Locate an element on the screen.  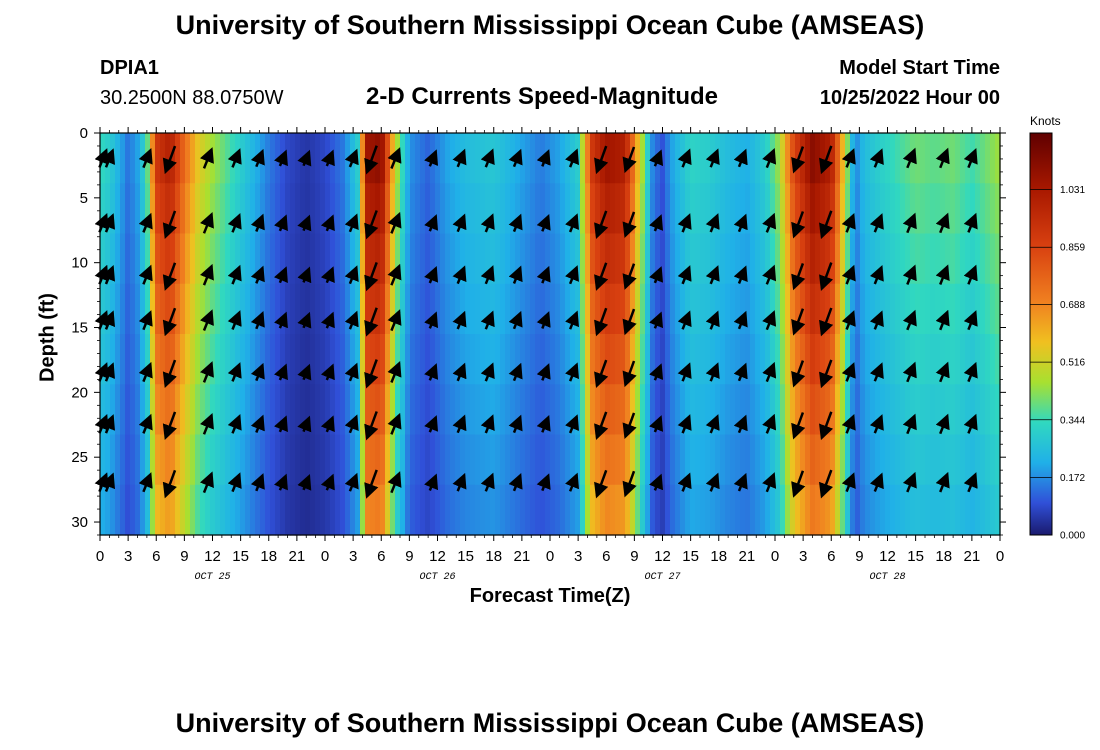
model-start-value: 10/25/2022 Hour 00 is located at coordinates (909, 98).